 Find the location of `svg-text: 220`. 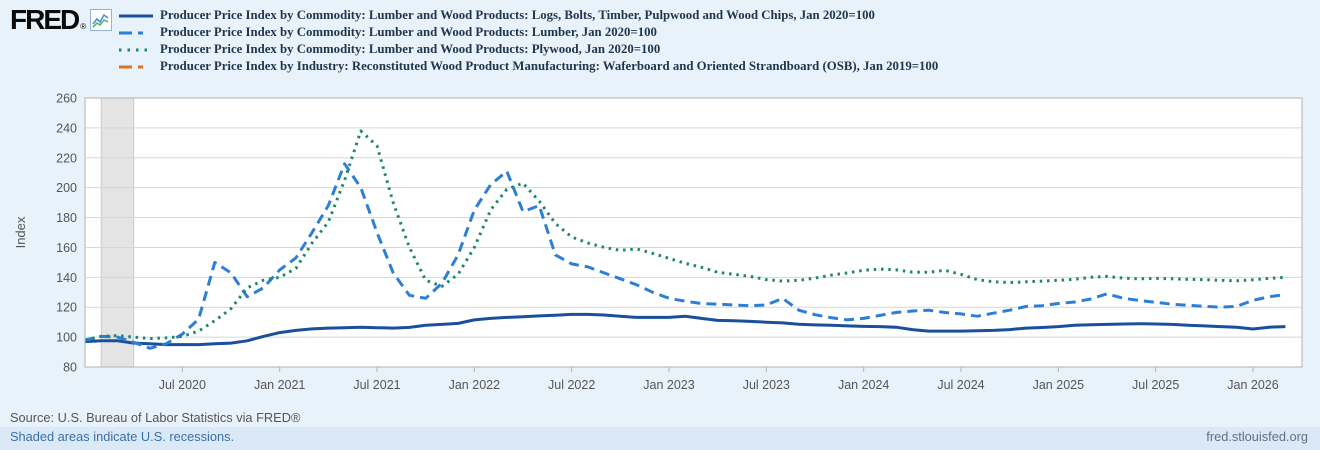

svg-text: 220 is located at coordinates (66, 158).